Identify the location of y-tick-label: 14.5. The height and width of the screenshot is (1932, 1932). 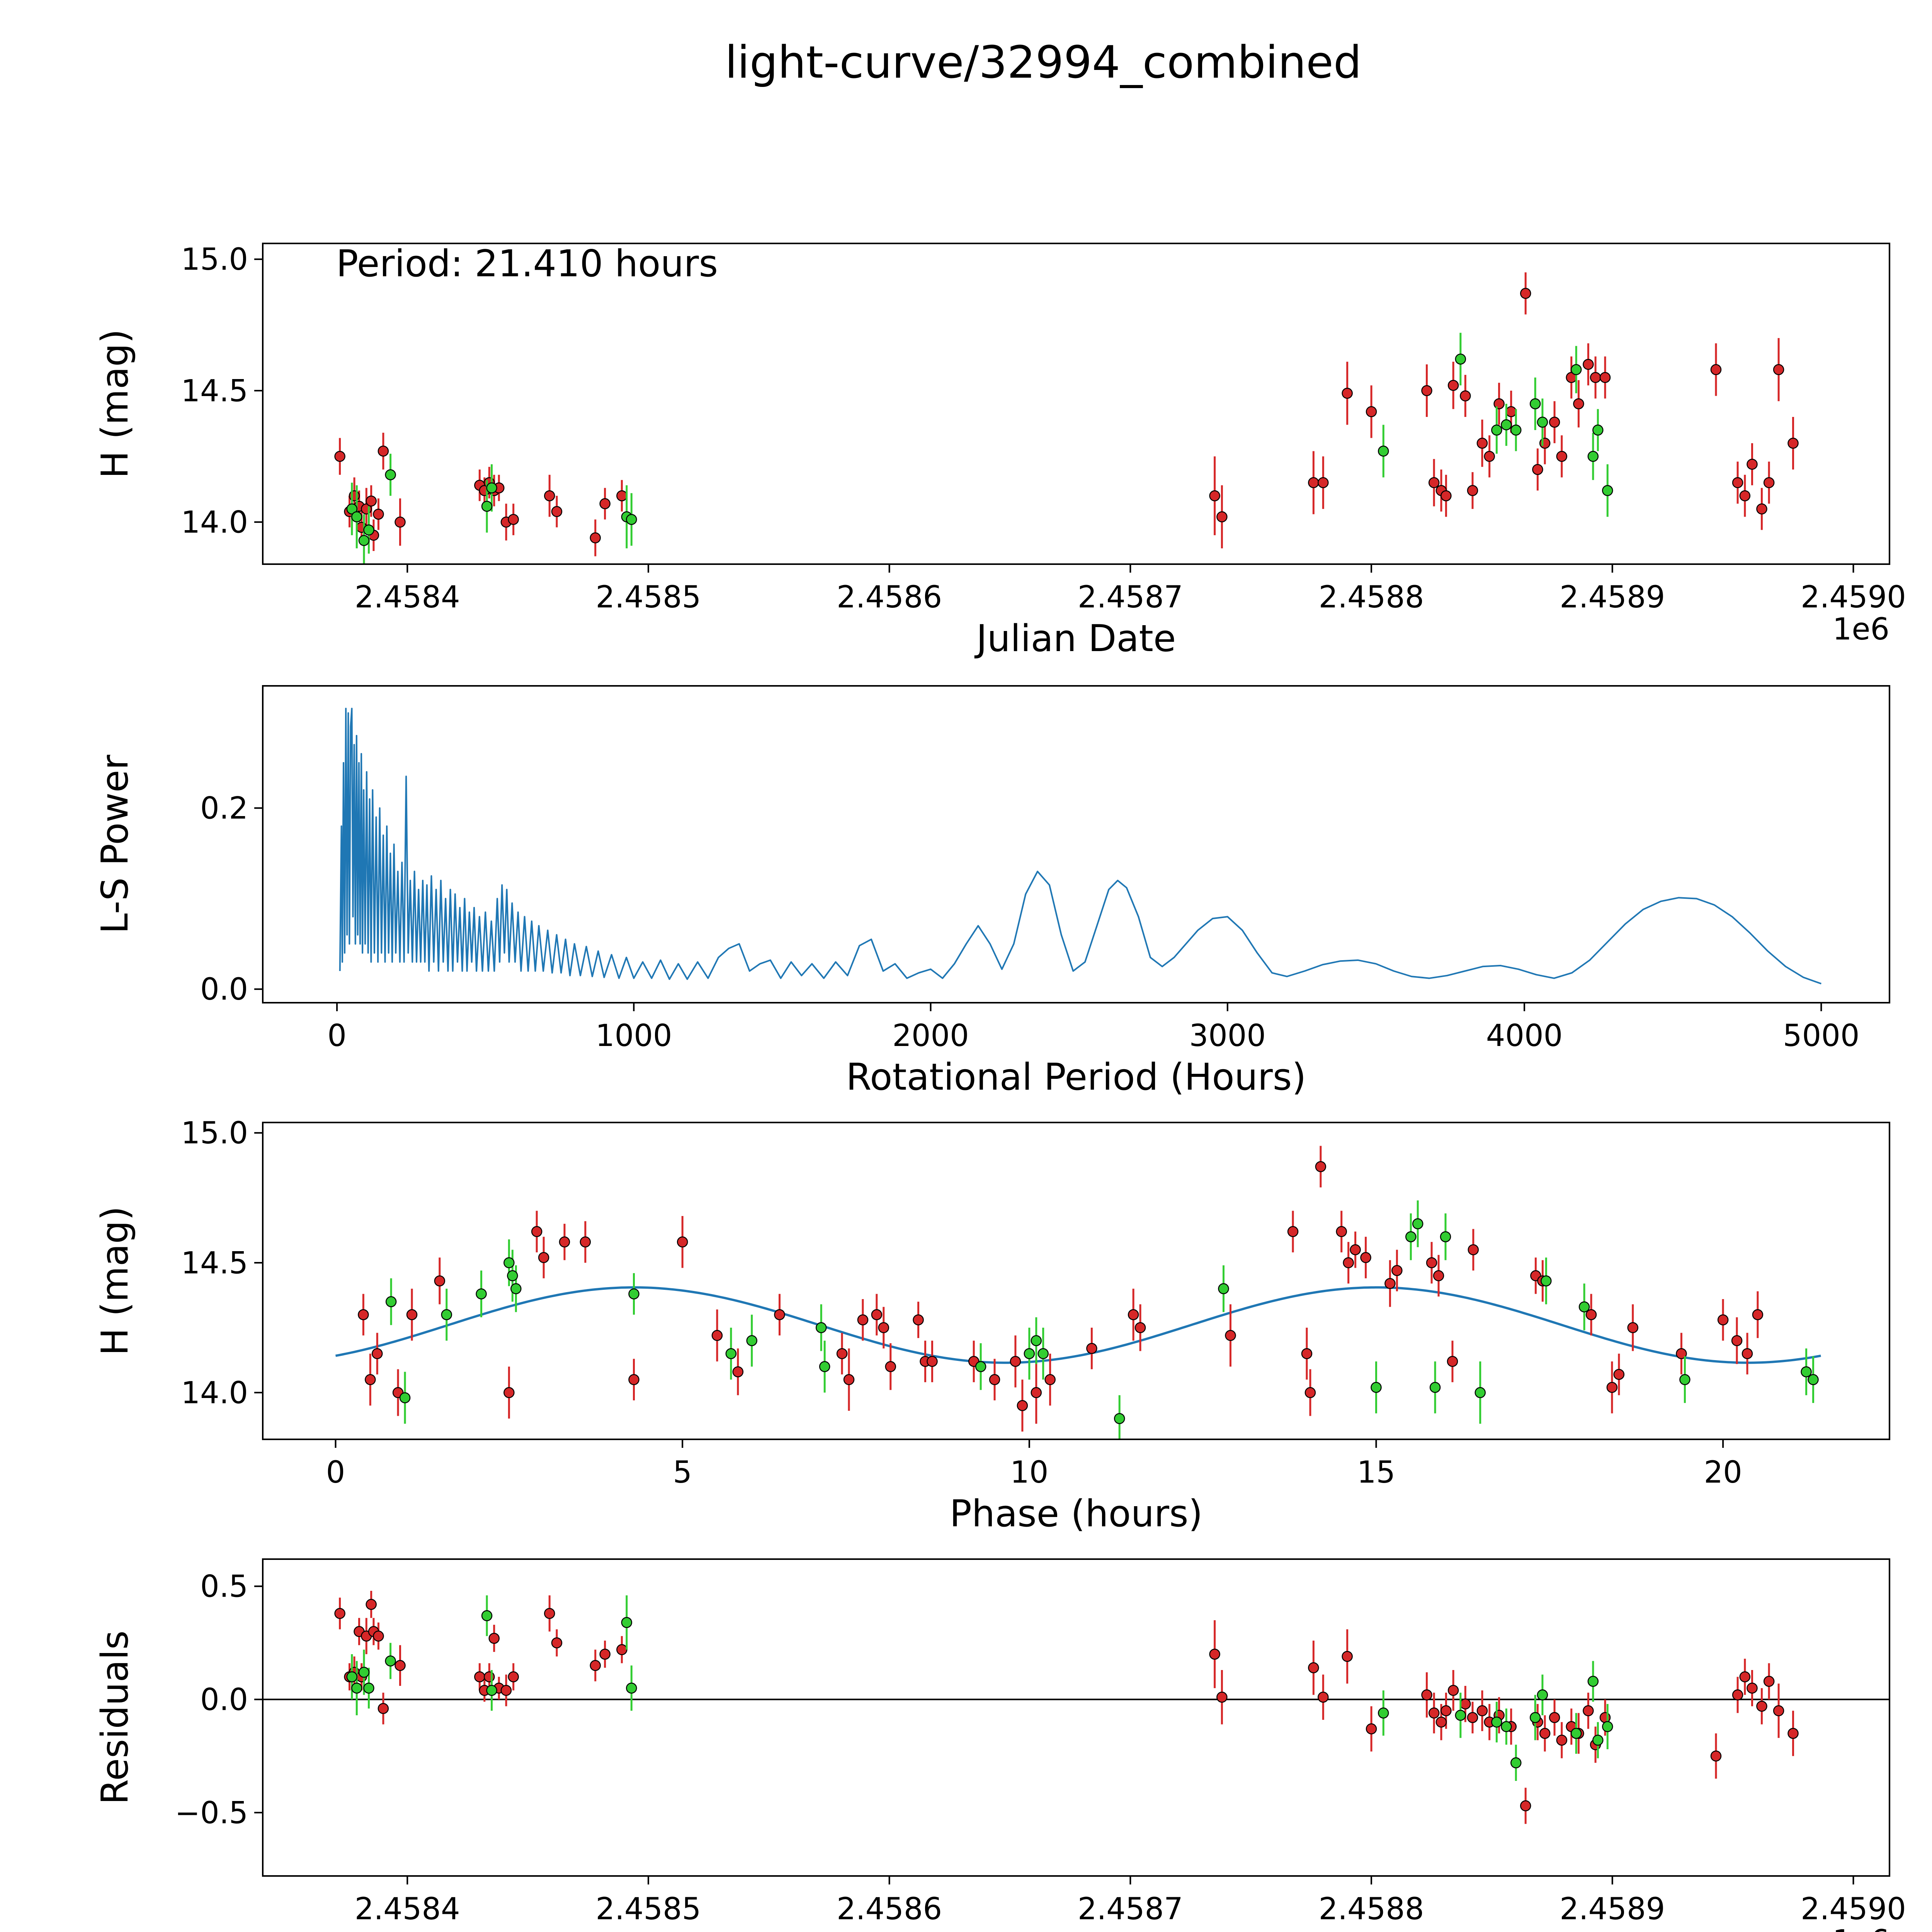
(214, 1263).